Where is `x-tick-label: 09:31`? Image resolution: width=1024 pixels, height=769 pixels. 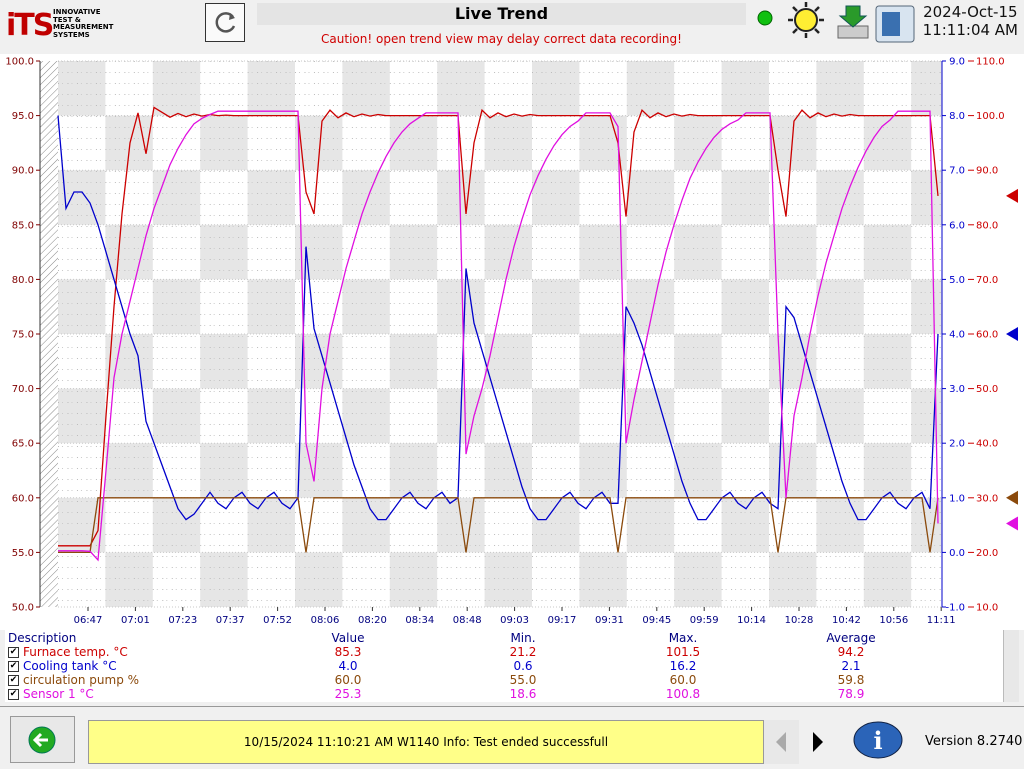 x-tick-label: 09:31 is located at coordinates (609, 620).